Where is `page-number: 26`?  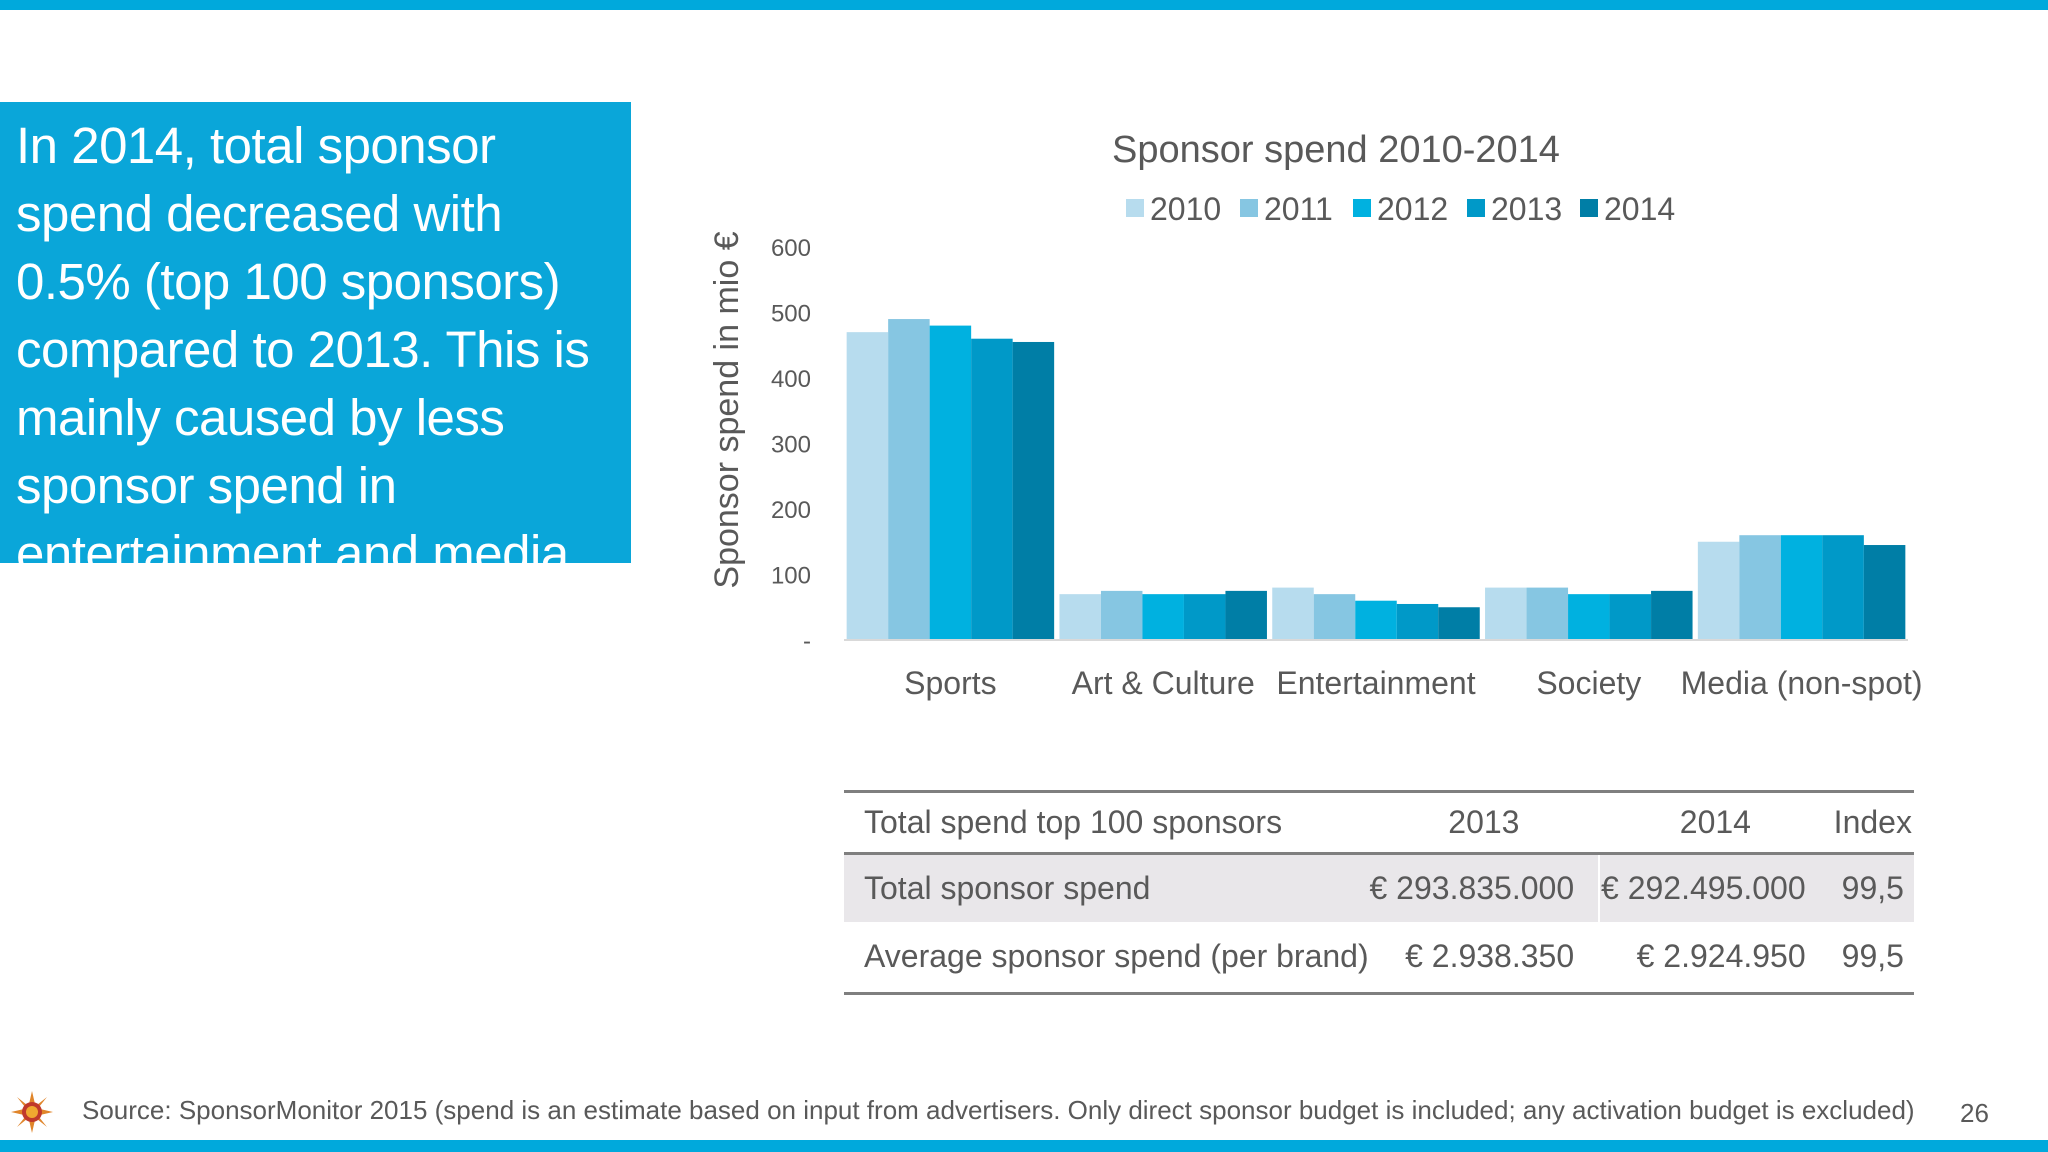 page-number: 26 is located at coordinates (1974, 1113).